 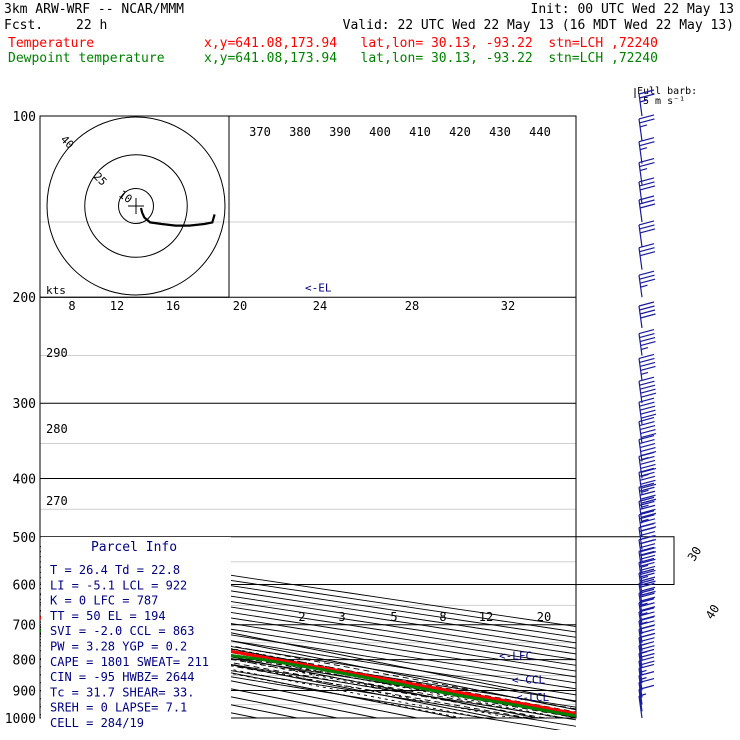 I want to click on ccl-marker: <-CCL, so click(x=528, y=679).